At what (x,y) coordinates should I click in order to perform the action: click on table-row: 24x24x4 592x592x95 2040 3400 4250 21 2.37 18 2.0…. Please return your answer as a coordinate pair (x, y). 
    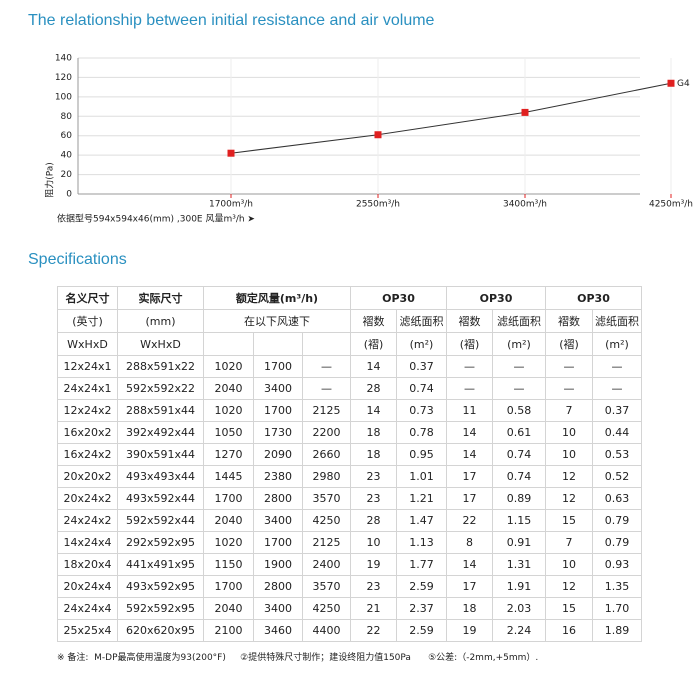
    Looking at the image, I should click on (349, 608).